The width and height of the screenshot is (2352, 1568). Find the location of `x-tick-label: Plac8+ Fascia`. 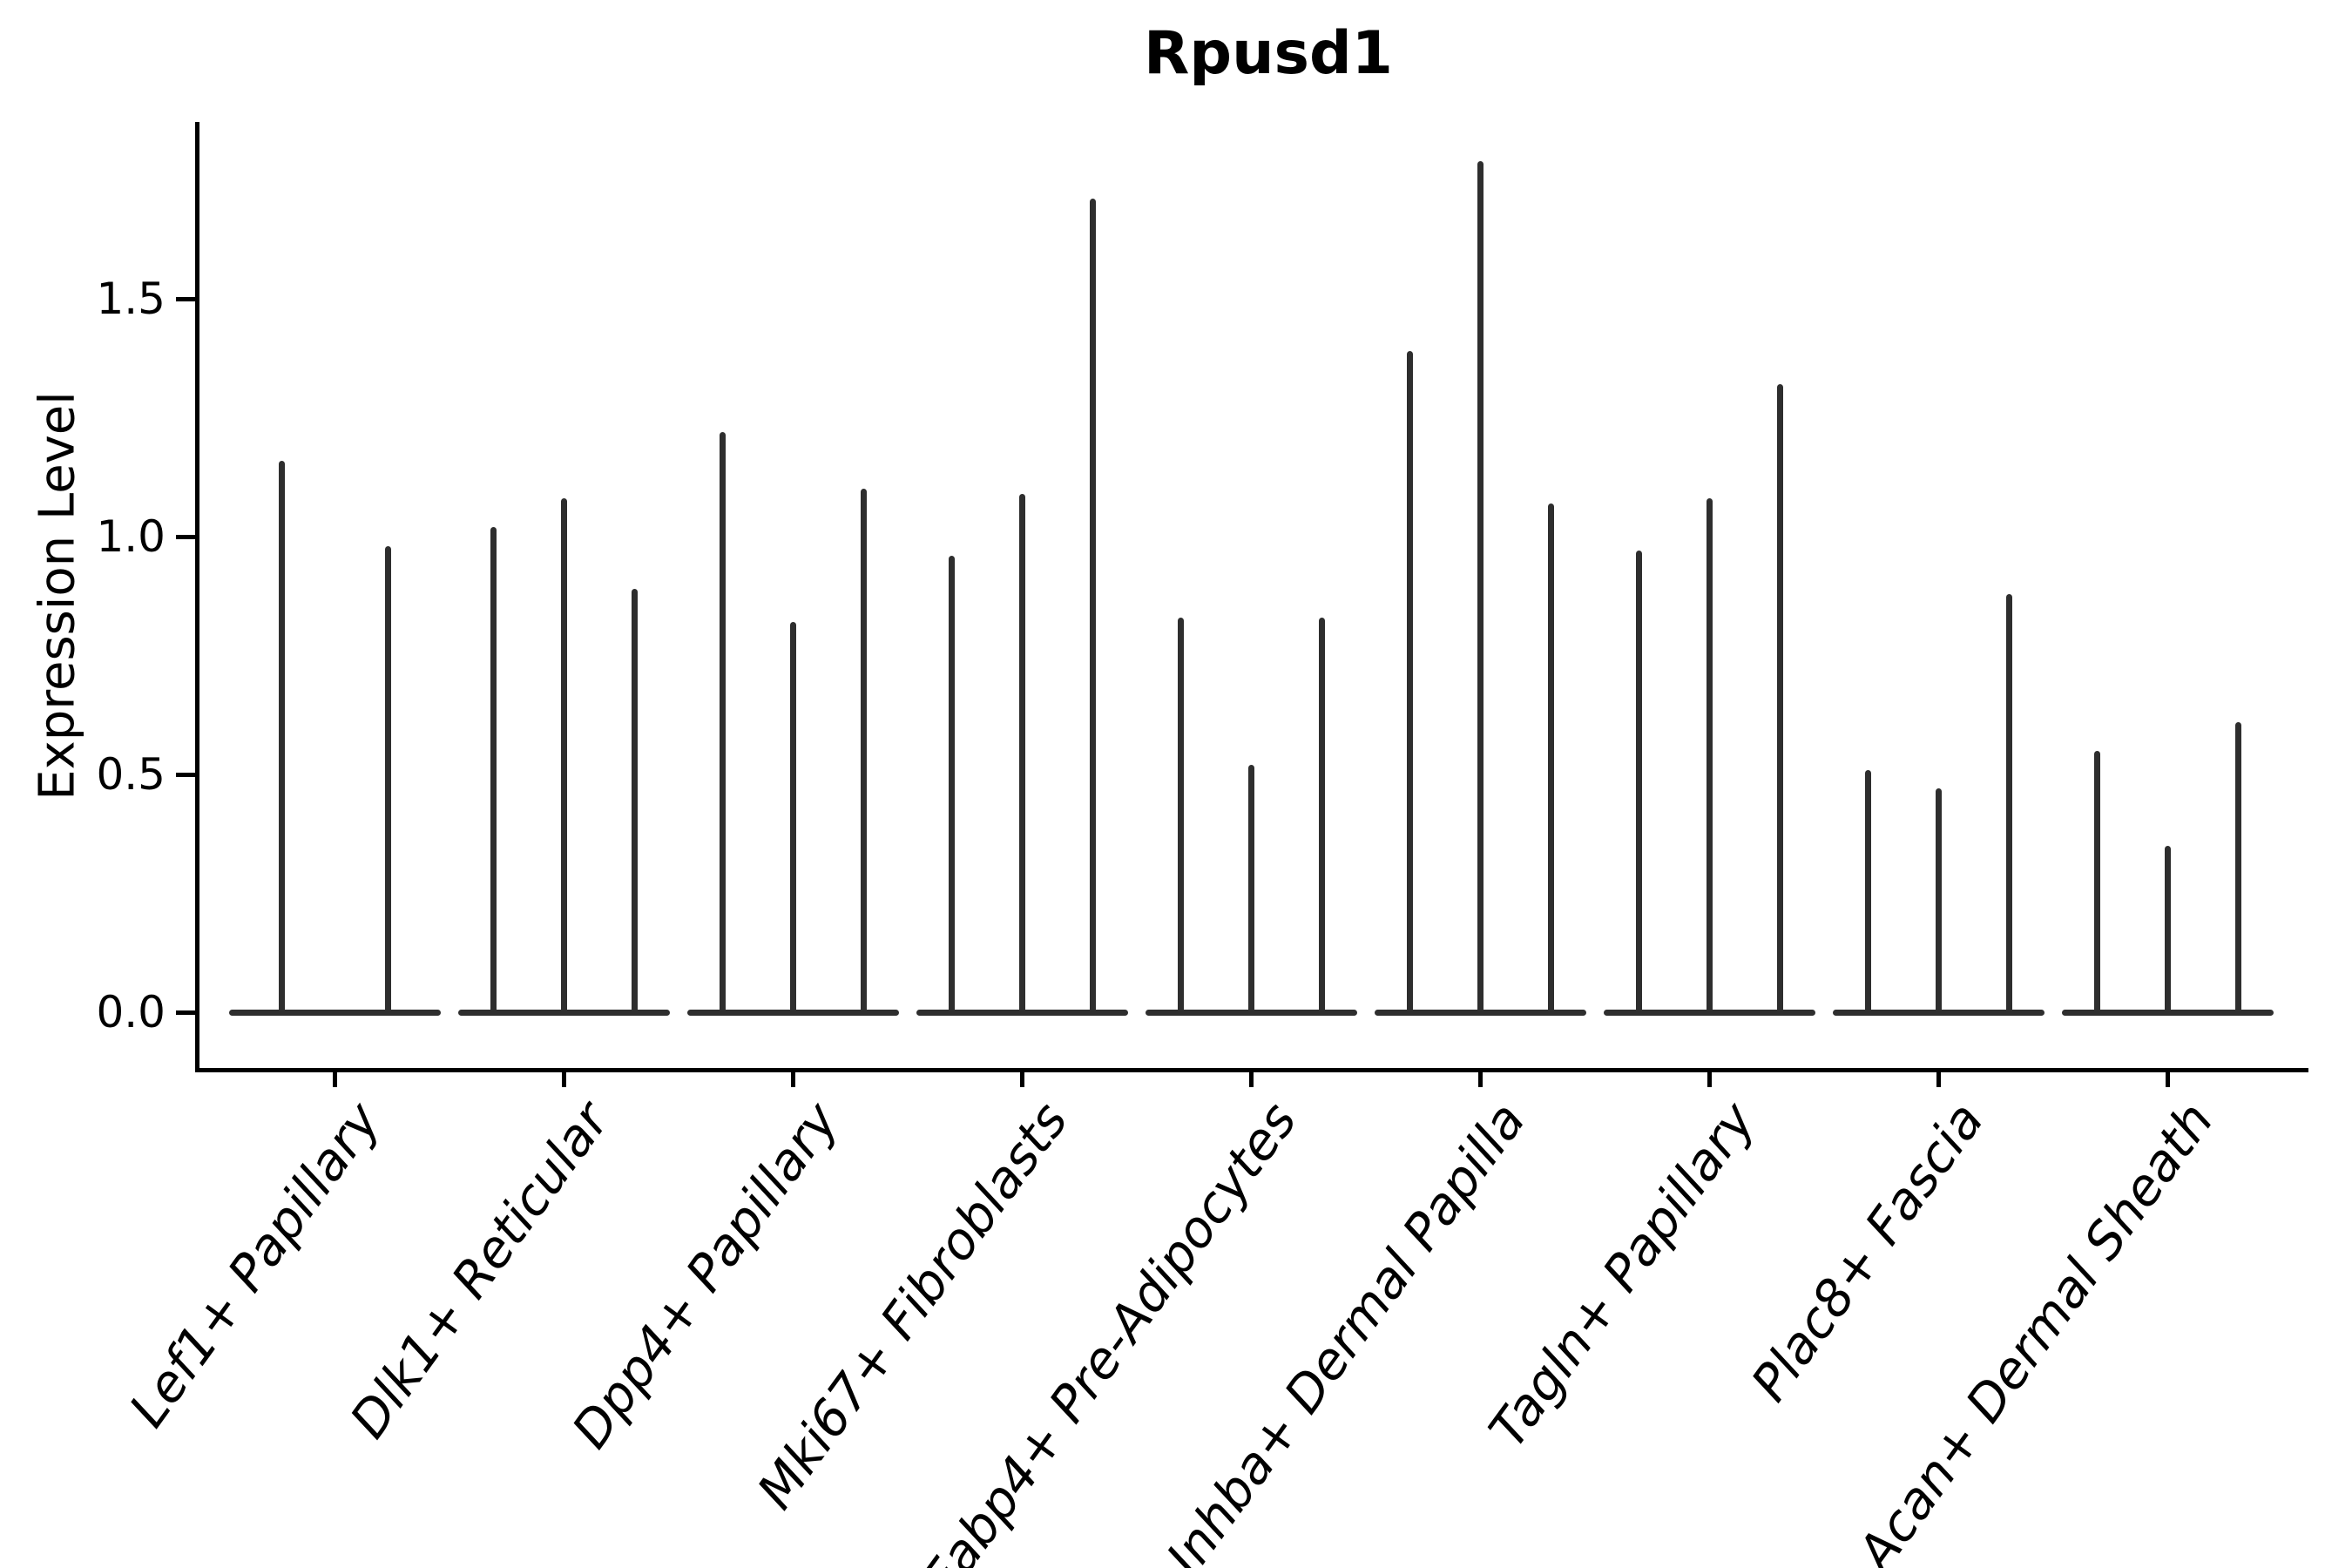

x-tick-label: Plac8+ Fascia is located at coordinates (1868, 1252).